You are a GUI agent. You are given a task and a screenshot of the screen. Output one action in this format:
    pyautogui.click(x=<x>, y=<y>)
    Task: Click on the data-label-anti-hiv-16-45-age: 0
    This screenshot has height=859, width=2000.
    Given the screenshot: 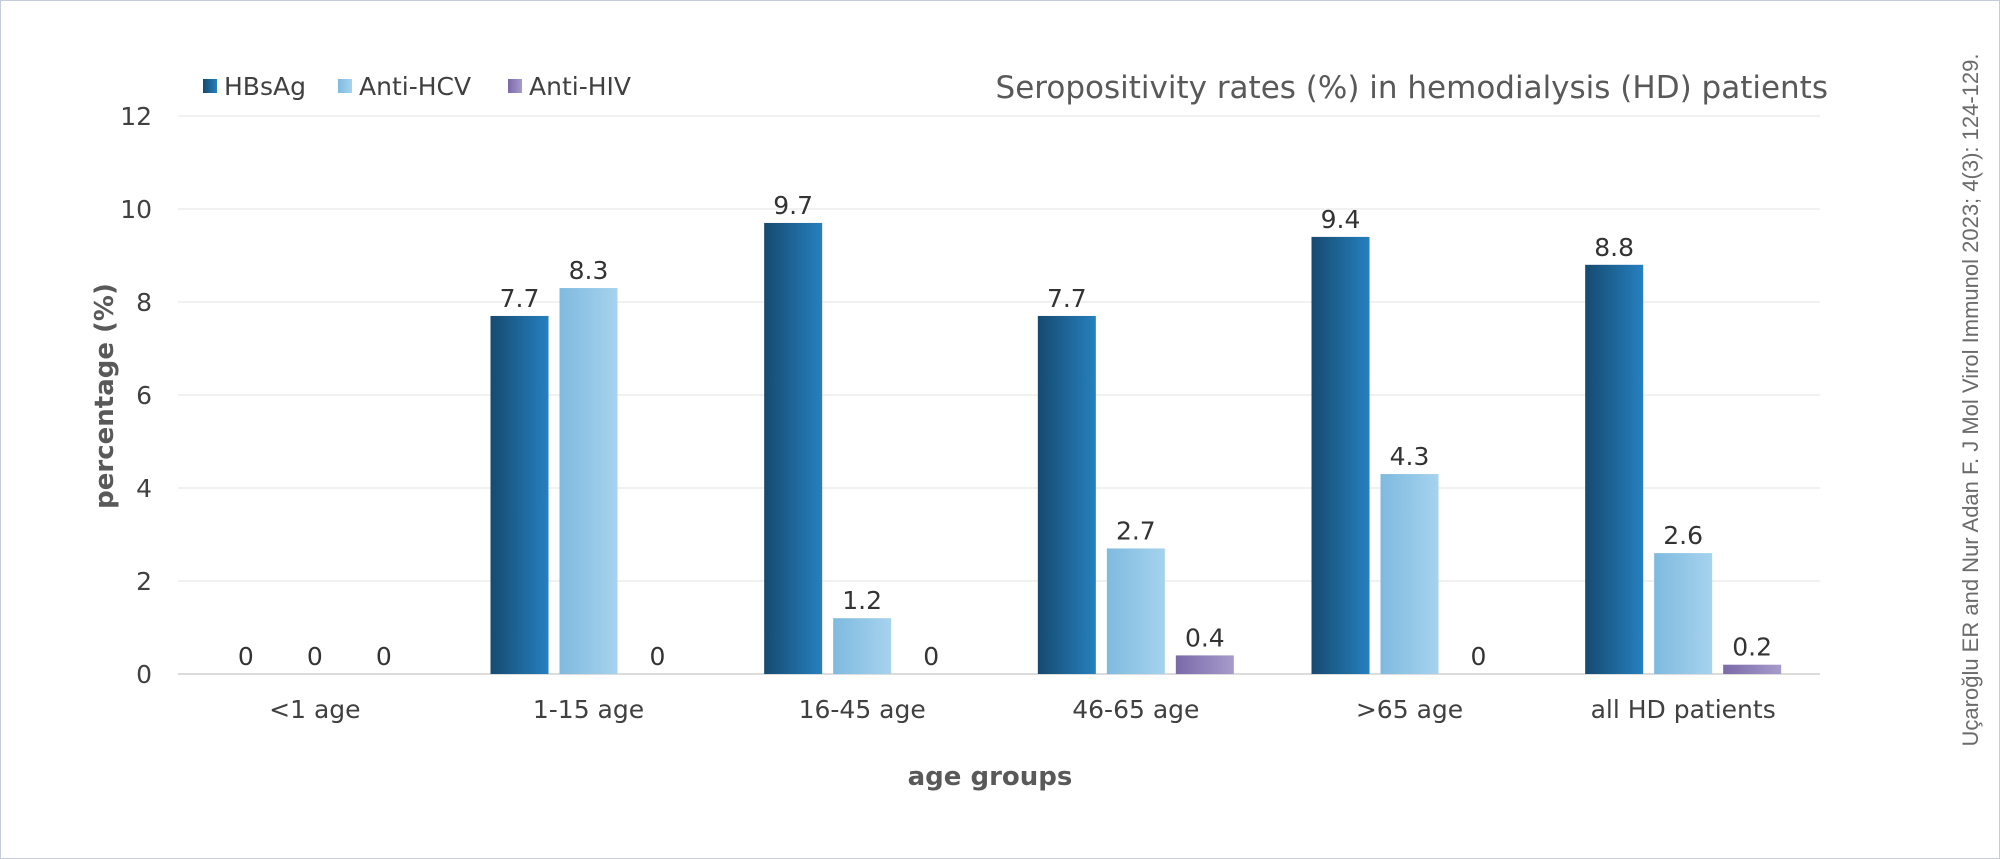 What is the action you would take?
    pyautogui.click(x=931, y=656)
    